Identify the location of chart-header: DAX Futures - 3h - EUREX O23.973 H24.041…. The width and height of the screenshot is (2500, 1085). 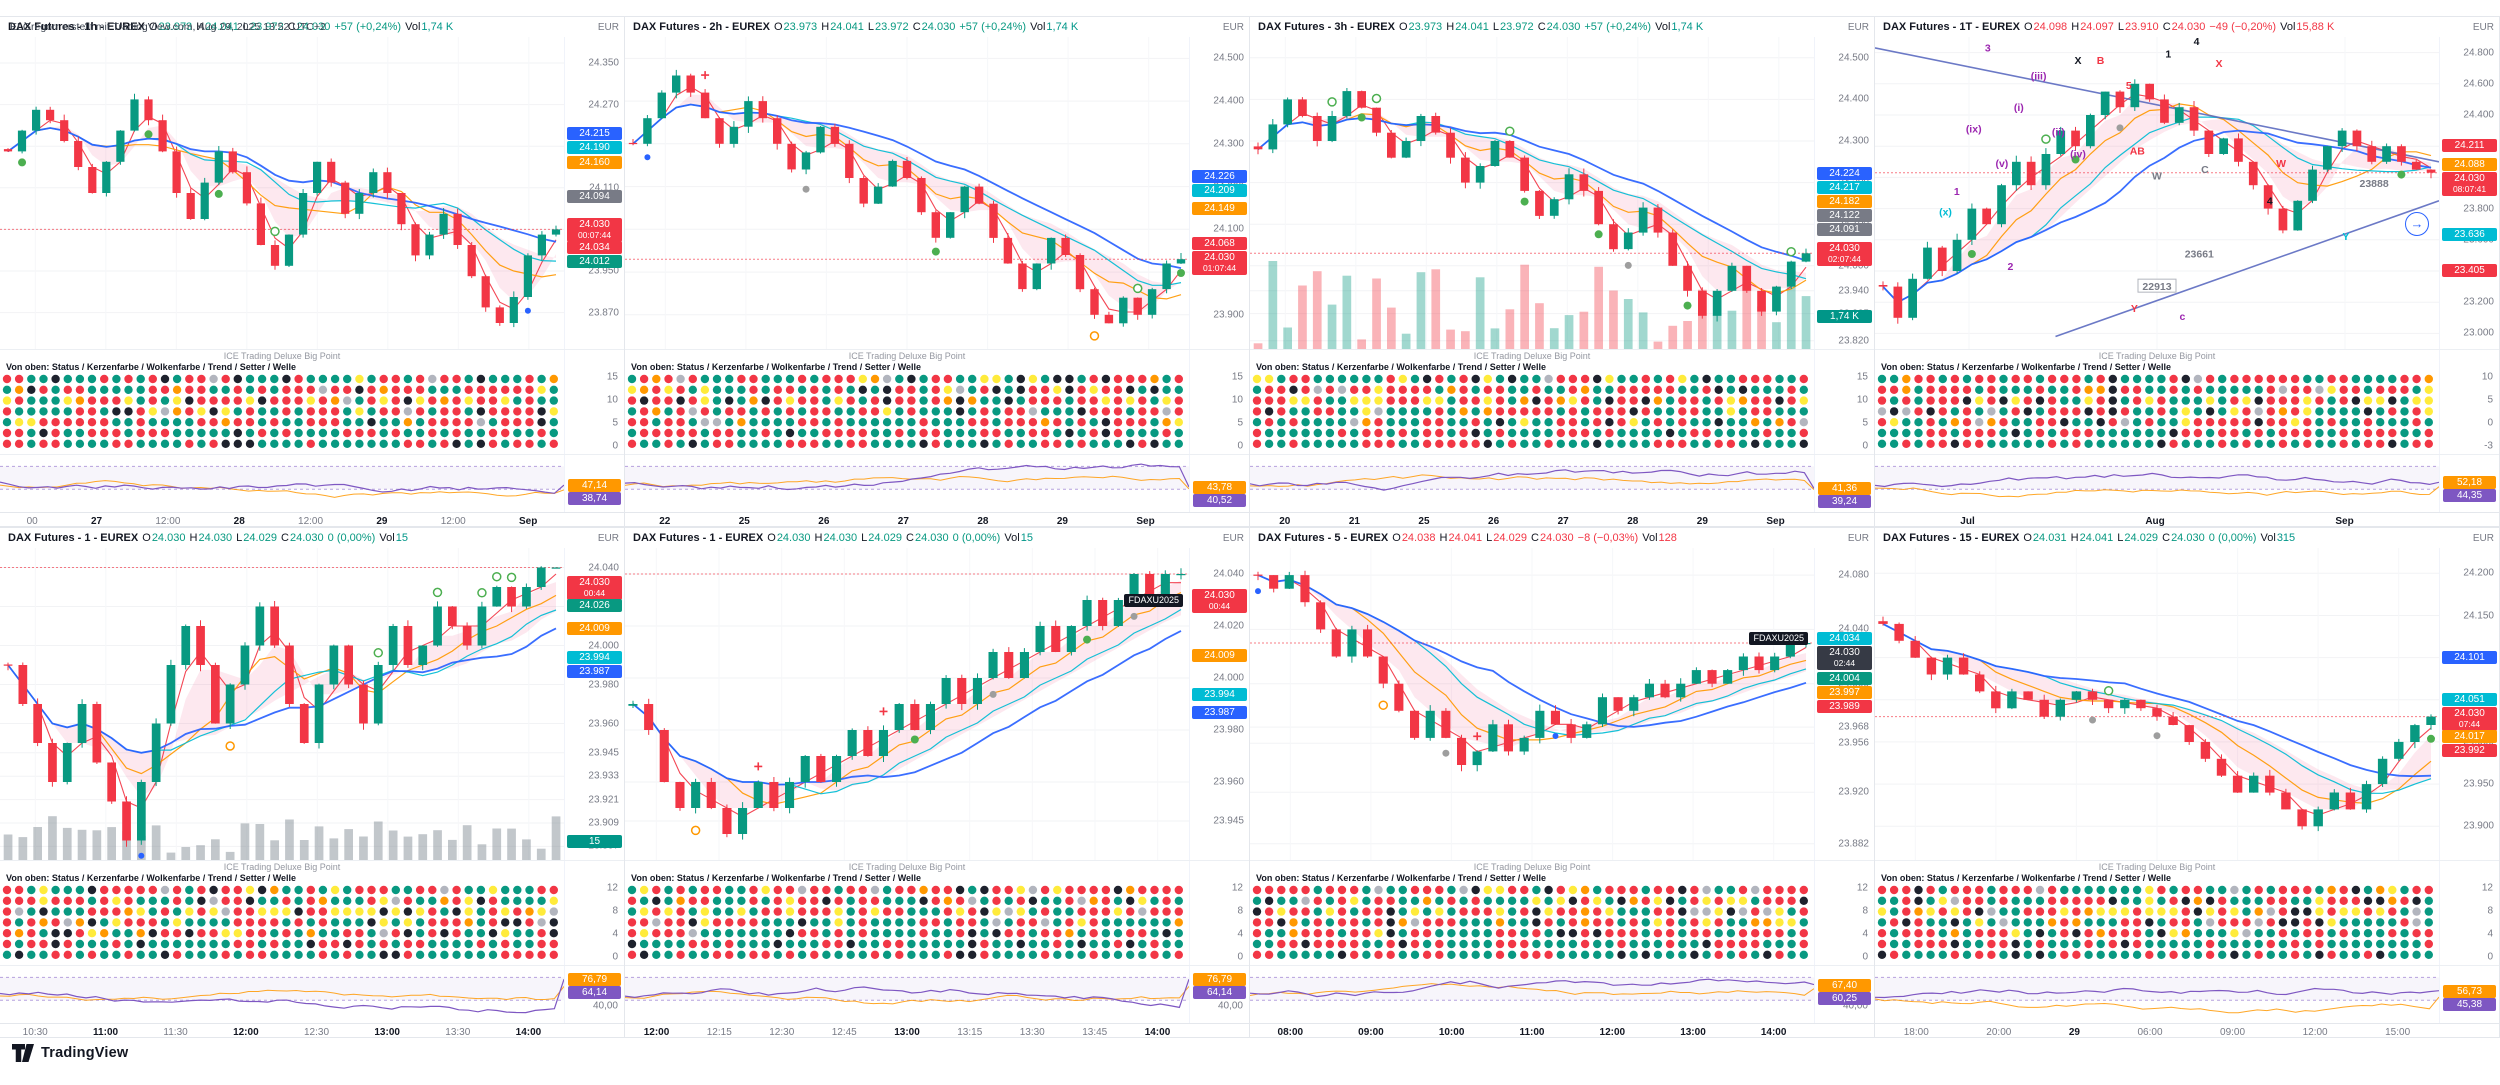
(1562, 27).